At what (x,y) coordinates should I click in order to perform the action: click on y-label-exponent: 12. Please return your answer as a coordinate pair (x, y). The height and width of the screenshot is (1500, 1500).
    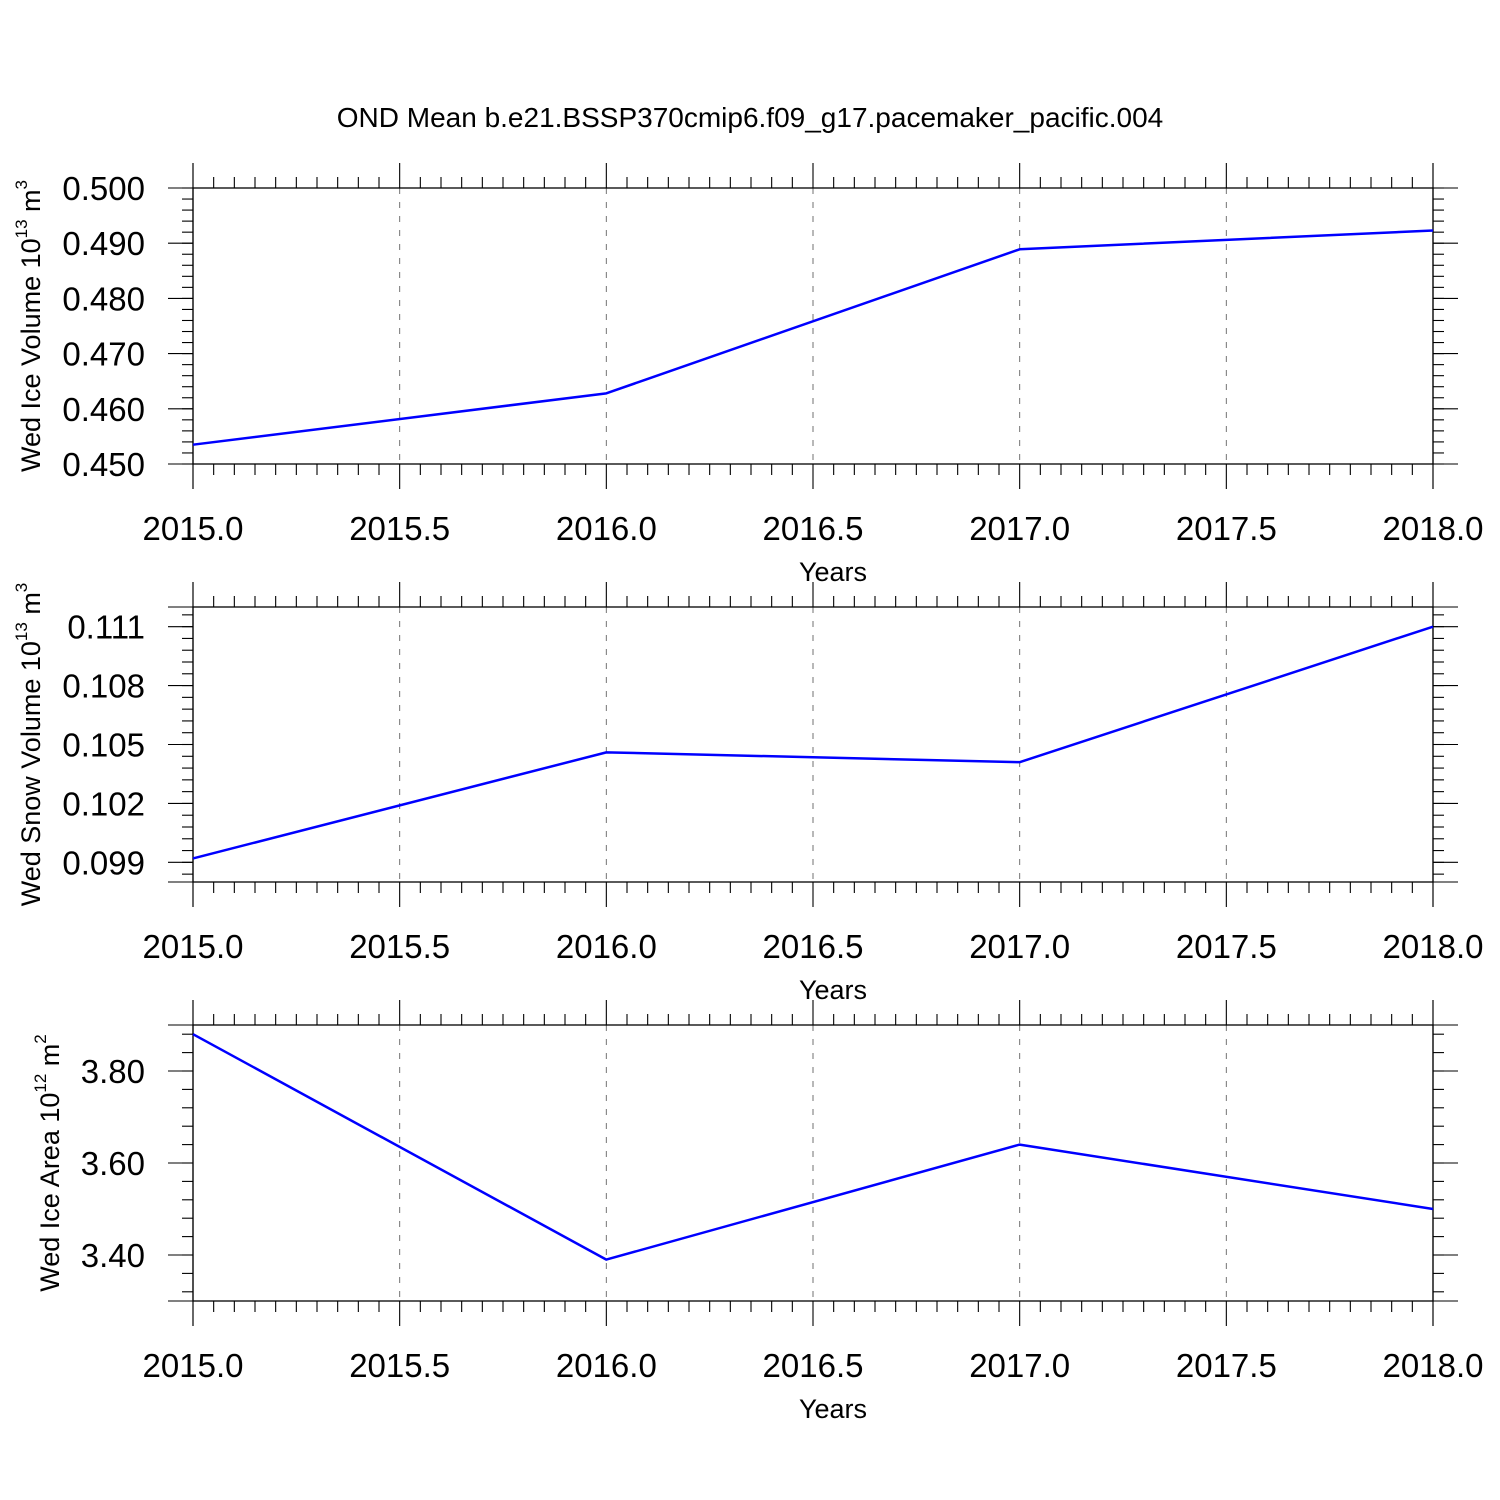
    Looking at the image, I should click on (40, 1083).